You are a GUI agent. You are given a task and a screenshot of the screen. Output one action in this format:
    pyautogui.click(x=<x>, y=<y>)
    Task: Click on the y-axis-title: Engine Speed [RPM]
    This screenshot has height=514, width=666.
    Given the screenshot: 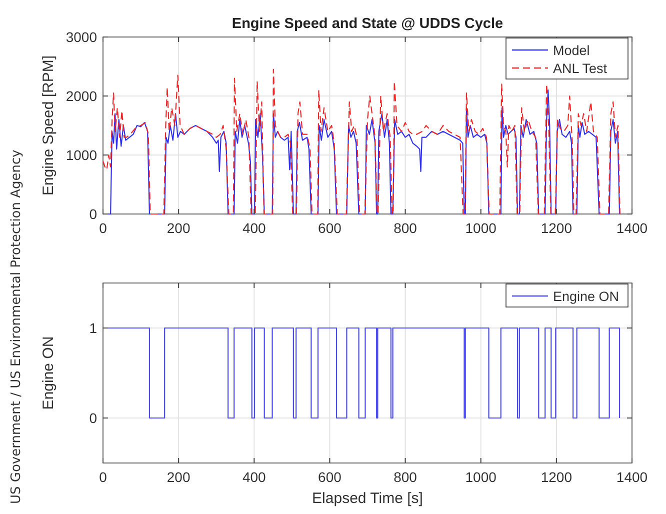 What is the action you would take?
    pyautogui.click(x=48, y=125)
    